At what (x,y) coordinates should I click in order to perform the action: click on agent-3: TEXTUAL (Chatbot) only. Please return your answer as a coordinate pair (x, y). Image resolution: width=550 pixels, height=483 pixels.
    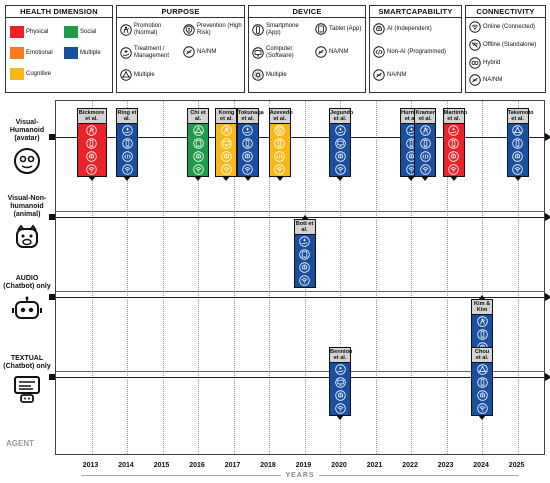
    Looking at the image, I should click on (27, 379).